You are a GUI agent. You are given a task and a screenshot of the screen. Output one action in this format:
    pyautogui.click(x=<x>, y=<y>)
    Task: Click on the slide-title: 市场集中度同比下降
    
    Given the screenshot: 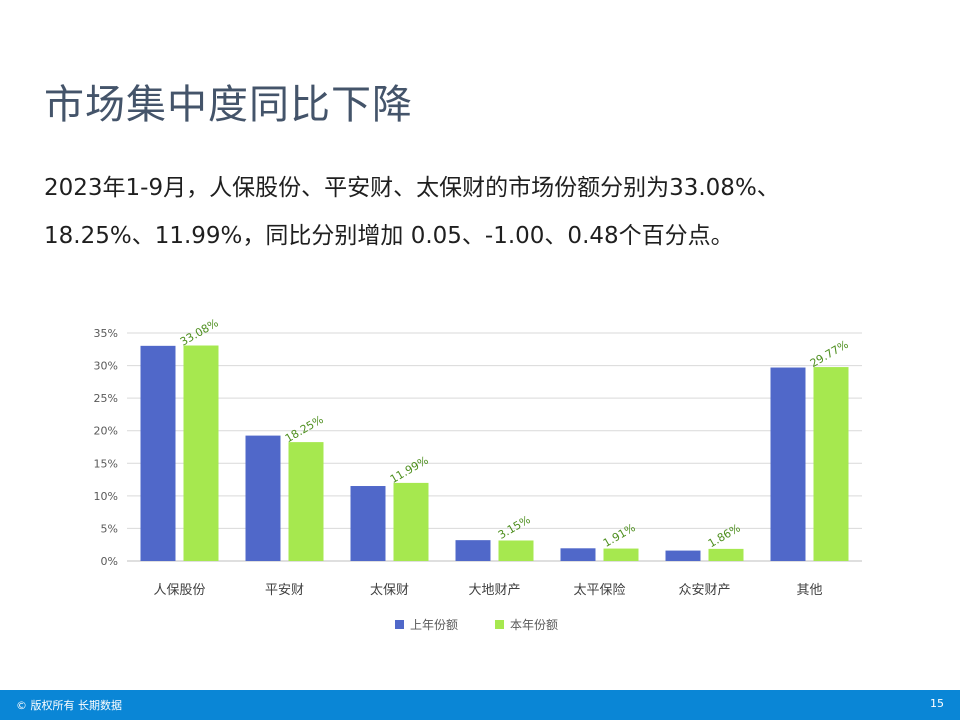 What is the action you would take?
    pyautogui.click(x=228, y=105)
    